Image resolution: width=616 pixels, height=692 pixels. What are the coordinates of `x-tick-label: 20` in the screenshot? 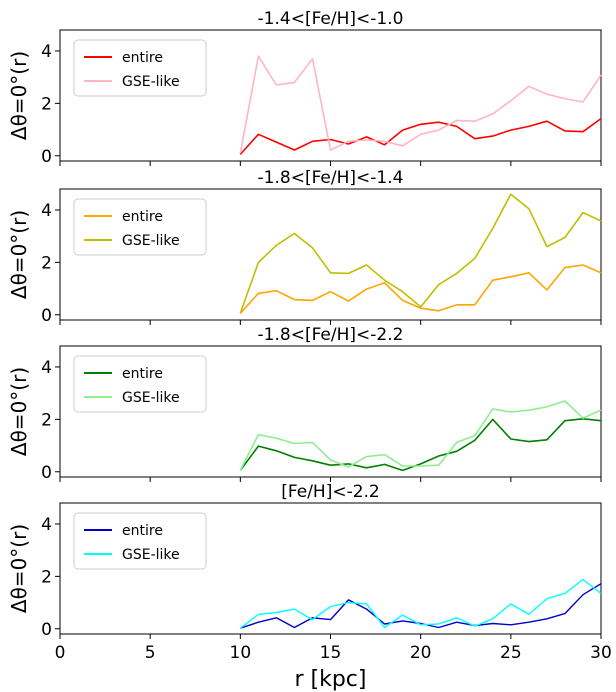 It's located at (421, 653).